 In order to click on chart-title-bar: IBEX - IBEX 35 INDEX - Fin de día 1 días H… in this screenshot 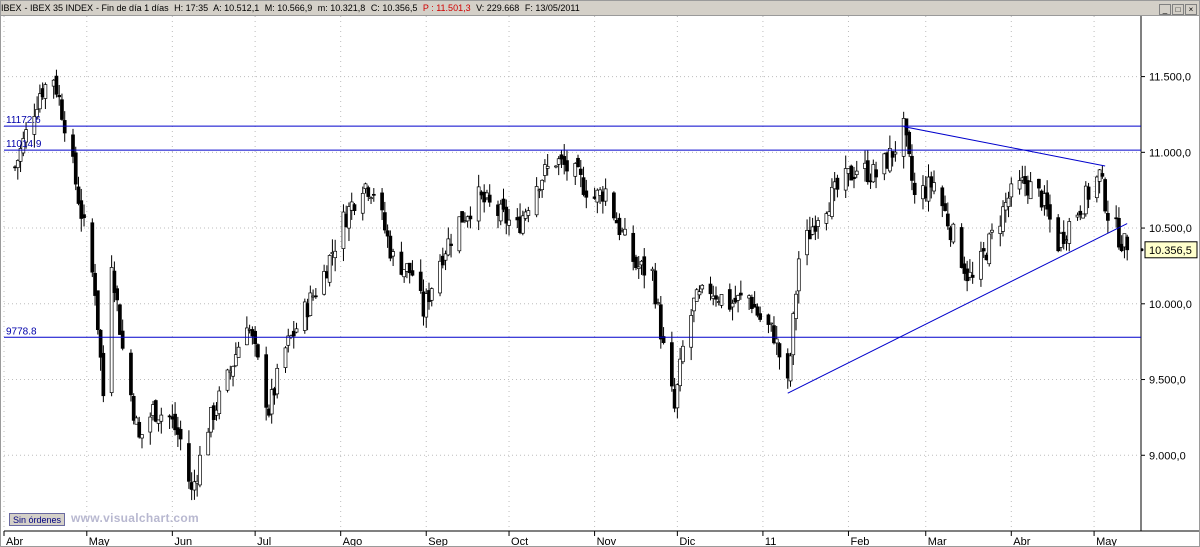, I will do `click(600, 8)`.